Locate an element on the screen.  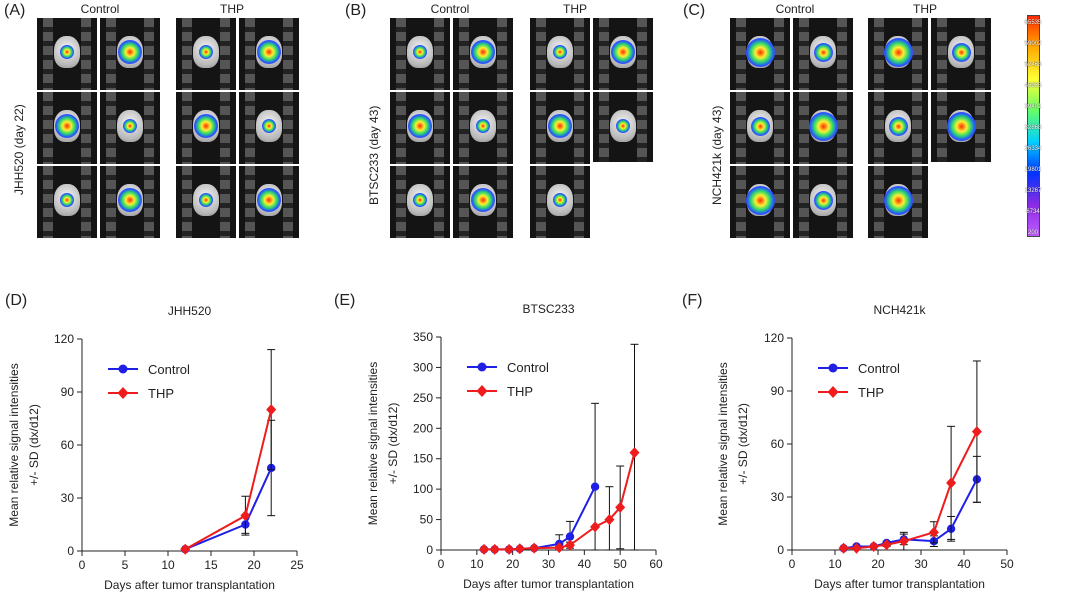
legend-label-thp: THP is located at coordinates (520, 391).